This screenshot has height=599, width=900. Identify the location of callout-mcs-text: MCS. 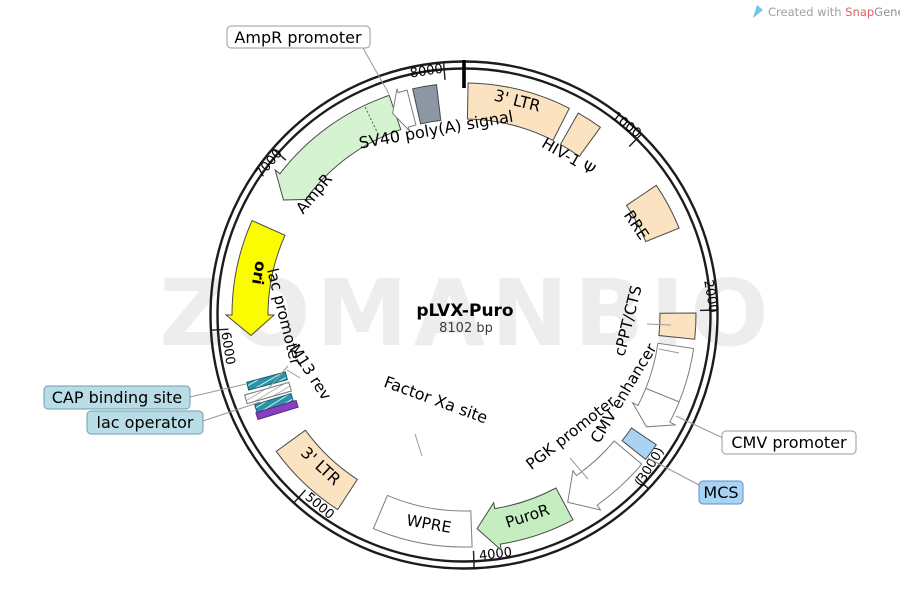
(720, 492).